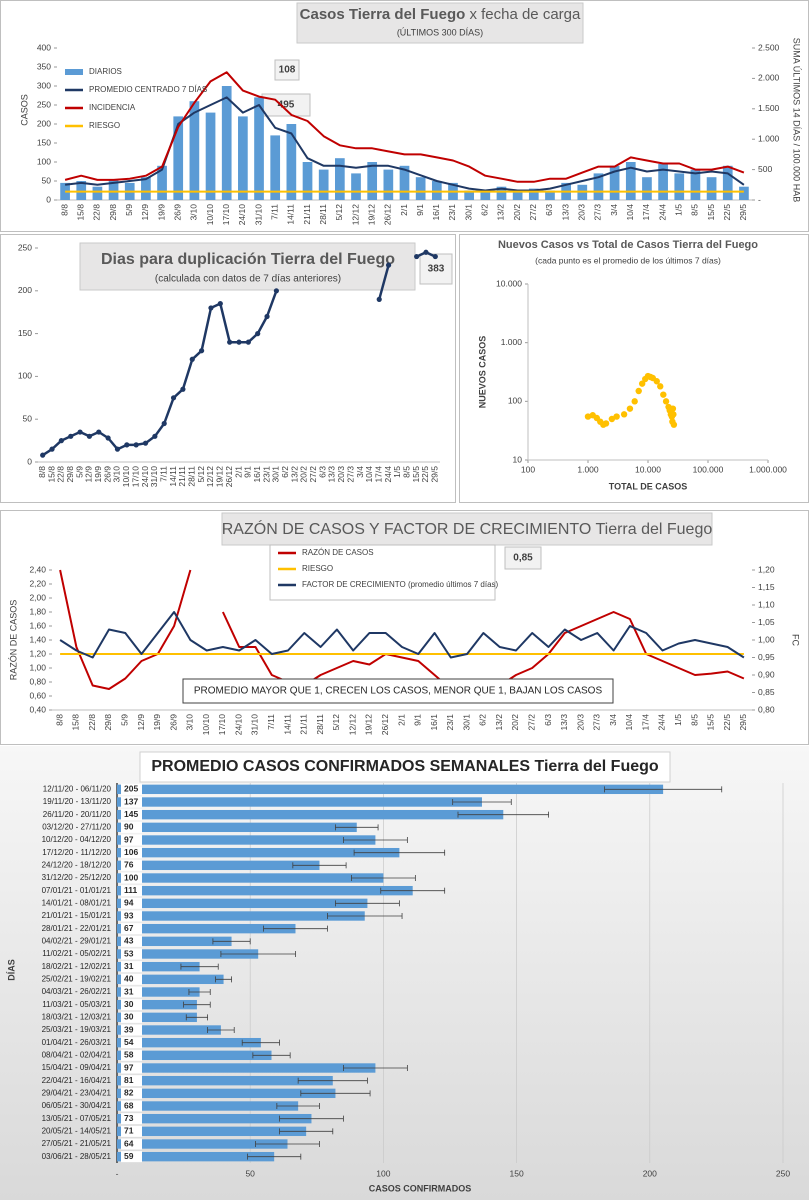 Image resolution: width=809 pixels, height=1200 pixels. I want to click on x-tick-label: 5/12, so click(339, 212).